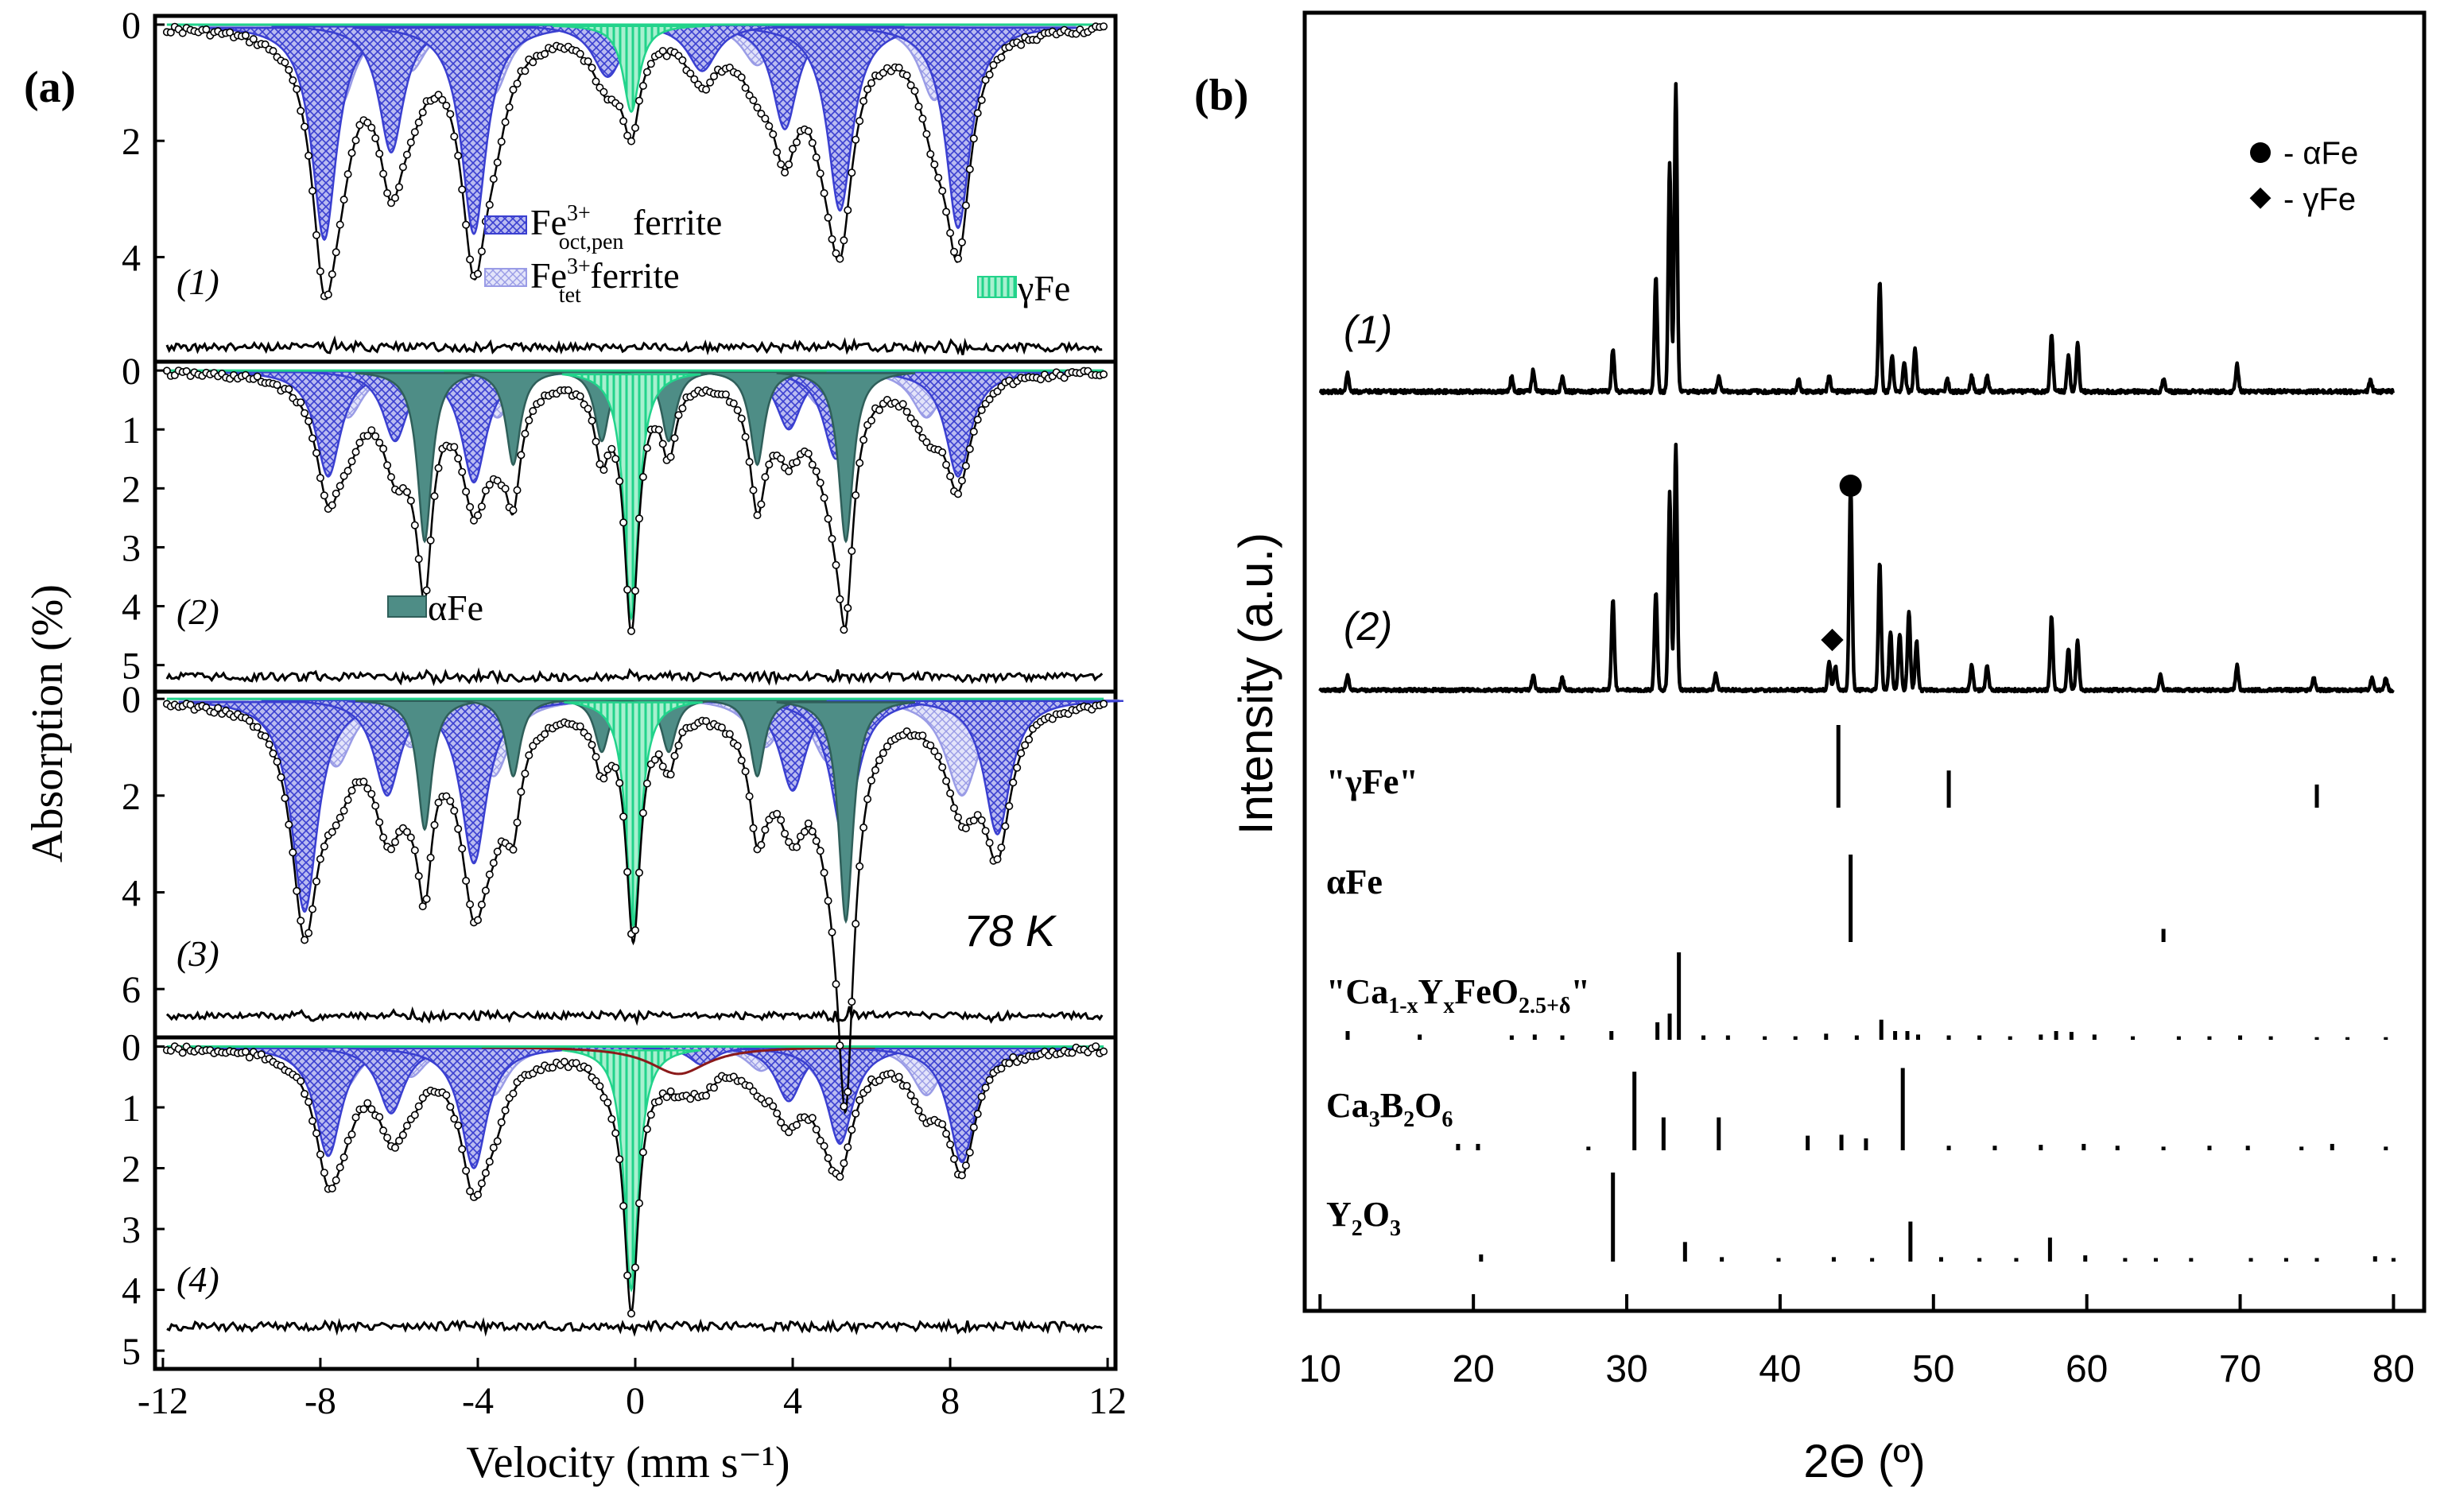  What do you see at coordinates (2320, 154) in the screenshot?
I see `legend-b-alpha-label: - αFe` at bounding box center [2320, 154].